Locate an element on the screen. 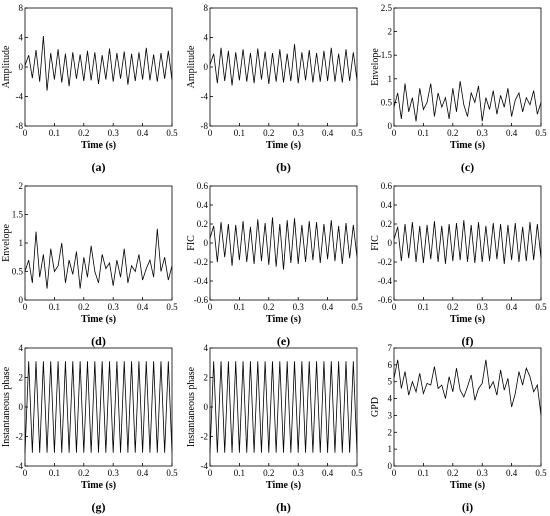 Image resolution: width=550 pixels, height=516 pixels. panel-label: (b) is located at coordinates (283, 167).